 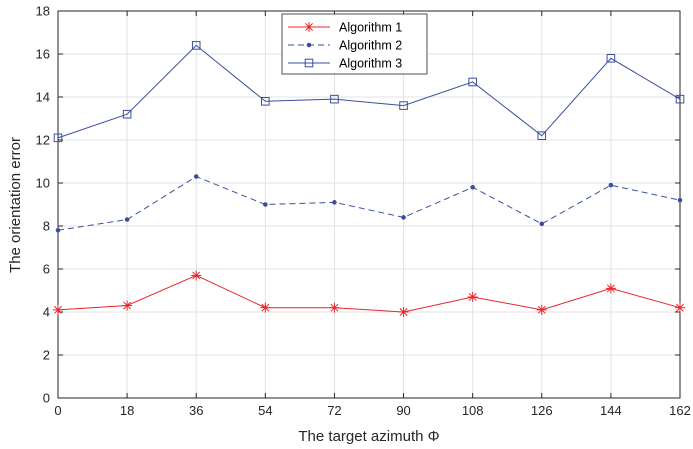 What do you see at coordinates (680, 410) in the screenshot?
I see `x-tick-label: 162` at bounding box center [680, 410].